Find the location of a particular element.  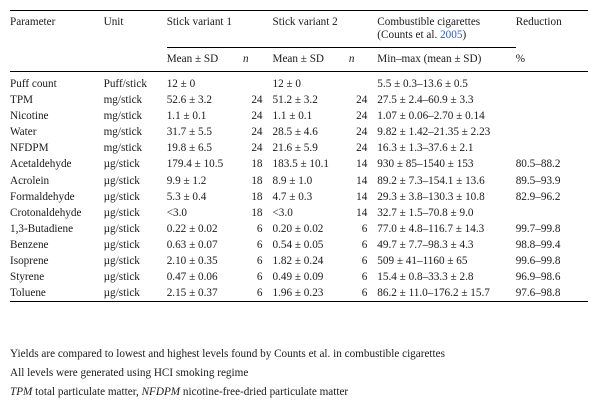

cell-mean-sd-1: 9.9 ± 1.2 is located at coordinates (186, 180).